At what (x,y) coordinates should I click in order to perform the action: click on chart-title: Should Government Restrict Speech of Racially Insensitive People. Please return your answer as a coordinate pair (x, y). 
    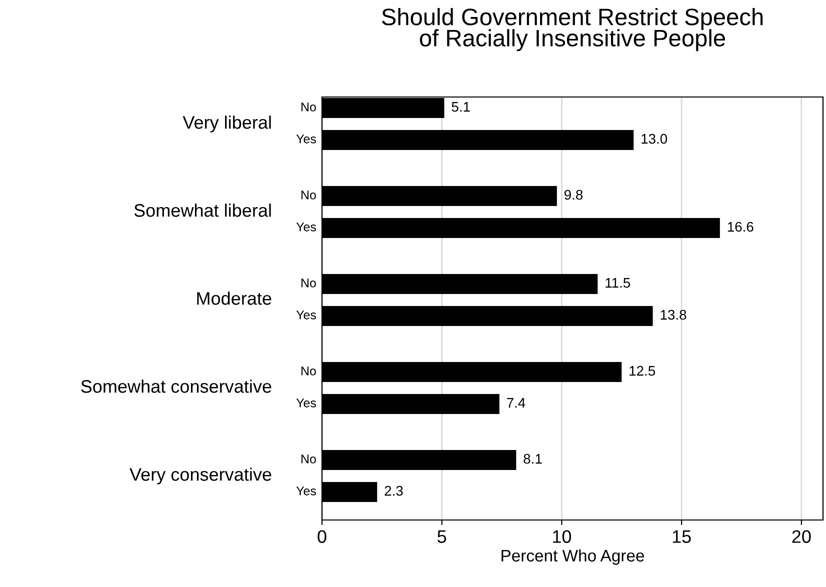
    Looking at the image, I should click on (572, 30).